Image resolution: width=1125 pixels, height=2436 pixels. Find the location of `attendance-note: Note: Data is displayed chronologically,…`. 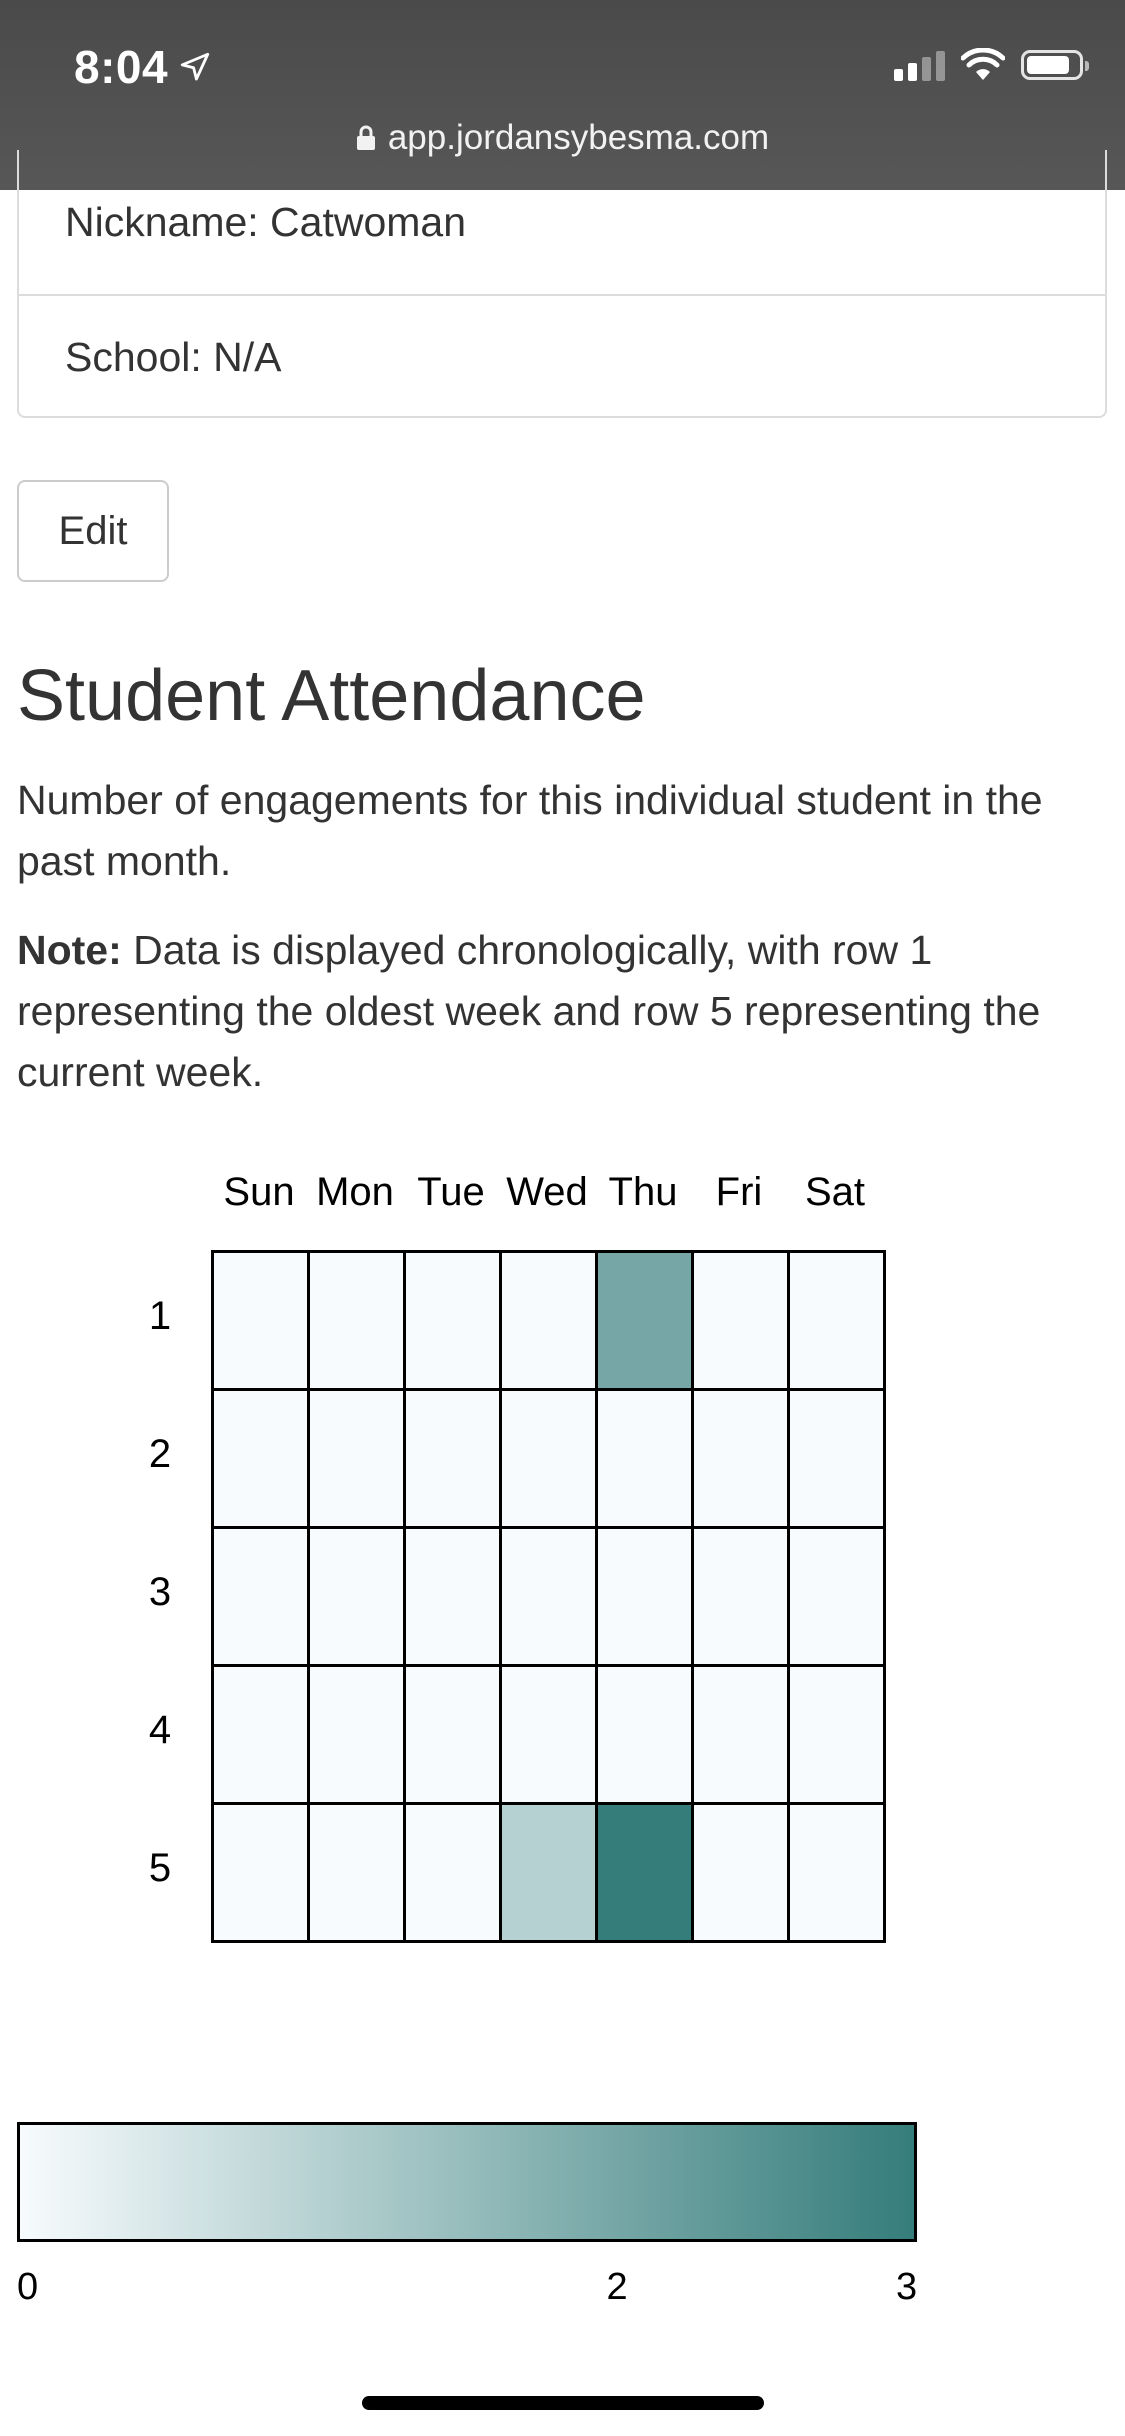

attendance-note: Note: Data is displayed chronologically,… is located at coordinates (557, 1011).